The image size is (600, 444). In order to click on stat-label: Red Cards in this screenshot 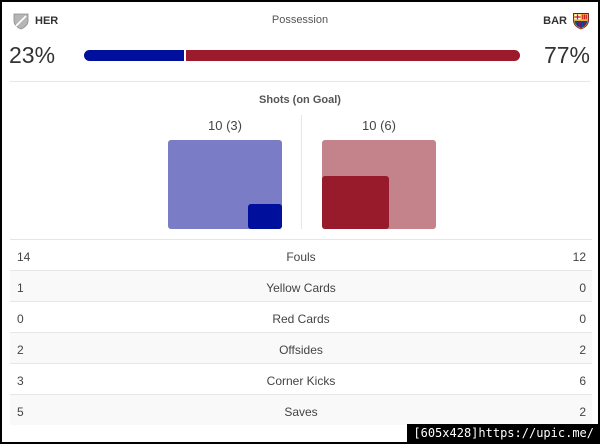, I will do `click(301, 319)`.